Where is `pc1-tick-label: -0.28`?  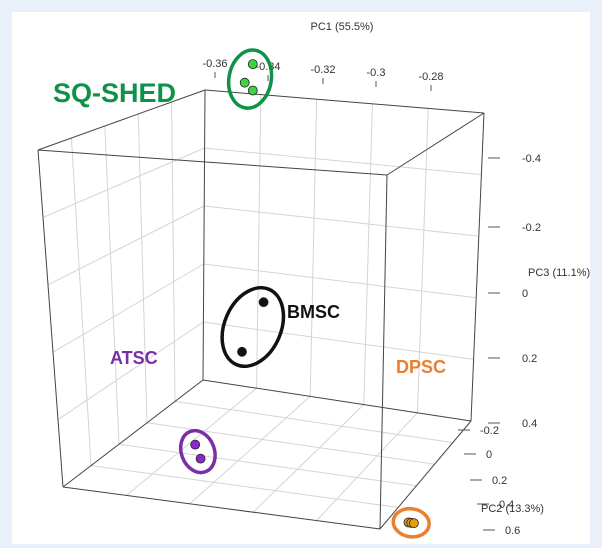 pc1-tick-label: -0.28 is located at coordinates (430, 77).